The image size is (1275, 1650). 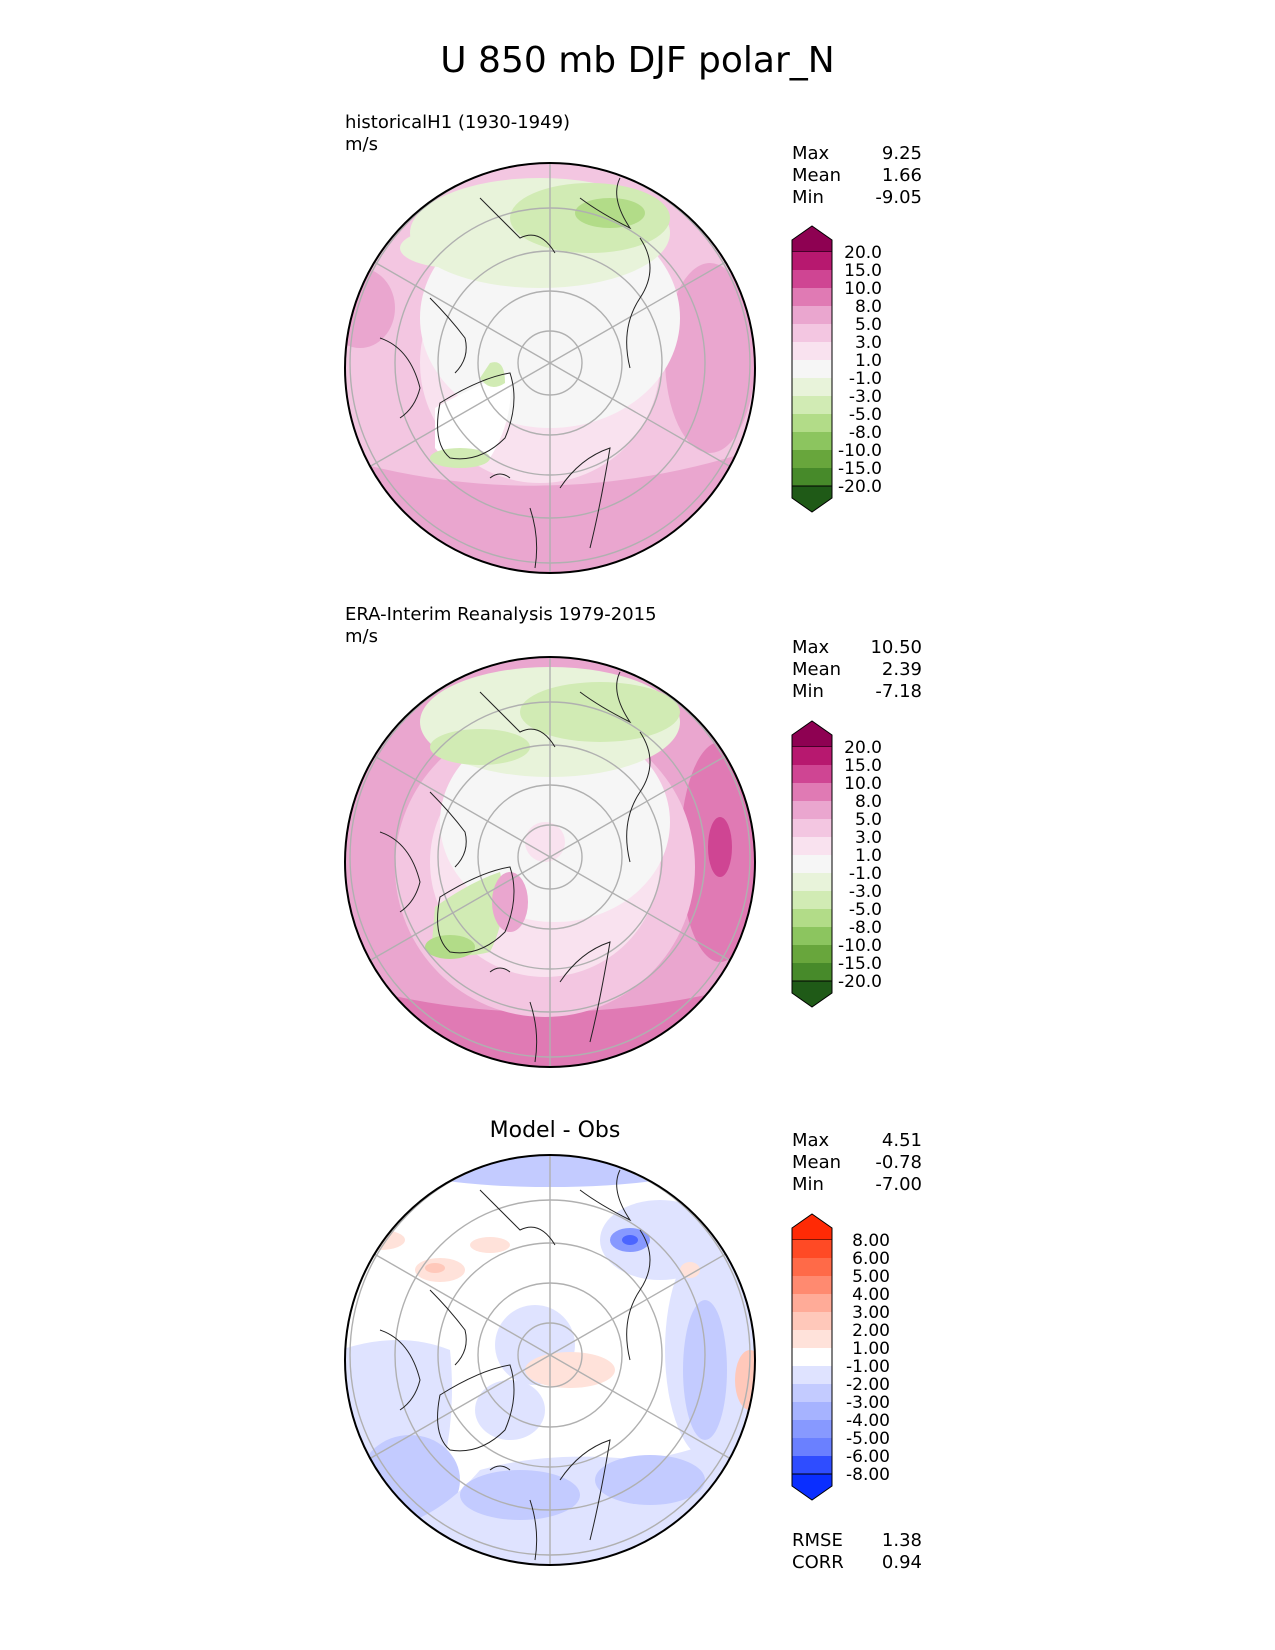 What do you see at coordinates (898, 197) in the screenshot?
I see `stat-value: -9.05` at bounding box center [898, 197].